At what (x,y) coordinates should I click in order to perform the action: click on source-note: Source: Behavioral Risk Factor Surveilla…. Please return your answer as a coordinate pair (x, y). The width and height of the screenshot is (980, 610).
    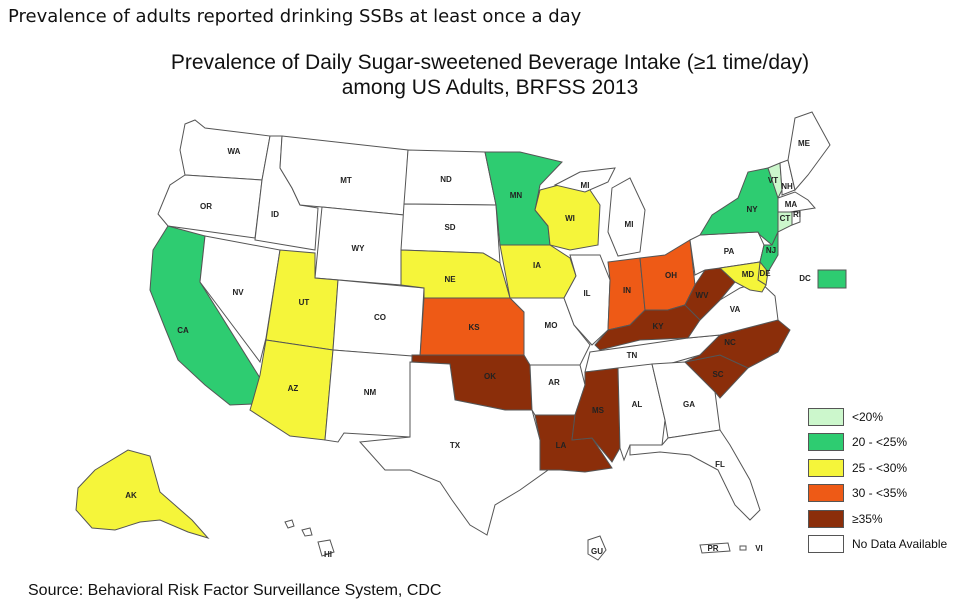
    Looking at the image, I should click on (235, 590).